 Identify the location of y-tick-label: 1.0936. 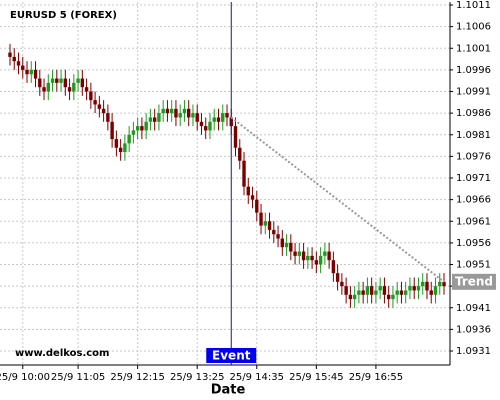
(473, 329).